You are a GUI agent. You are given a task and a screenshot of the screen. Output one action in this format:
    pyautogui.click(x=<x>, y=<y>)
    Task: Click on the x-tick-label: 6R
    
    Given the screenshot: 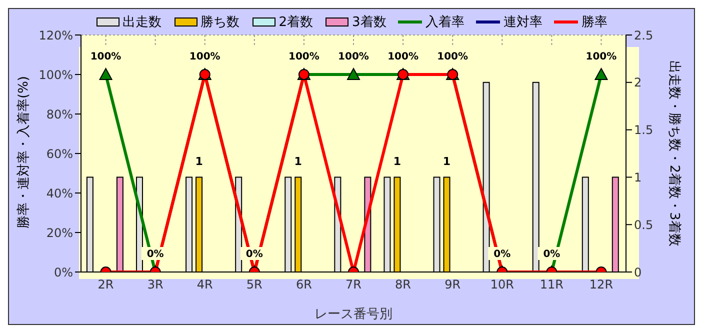 What is the action you would take?
    pyautogui.click(x=304, y=285)
    